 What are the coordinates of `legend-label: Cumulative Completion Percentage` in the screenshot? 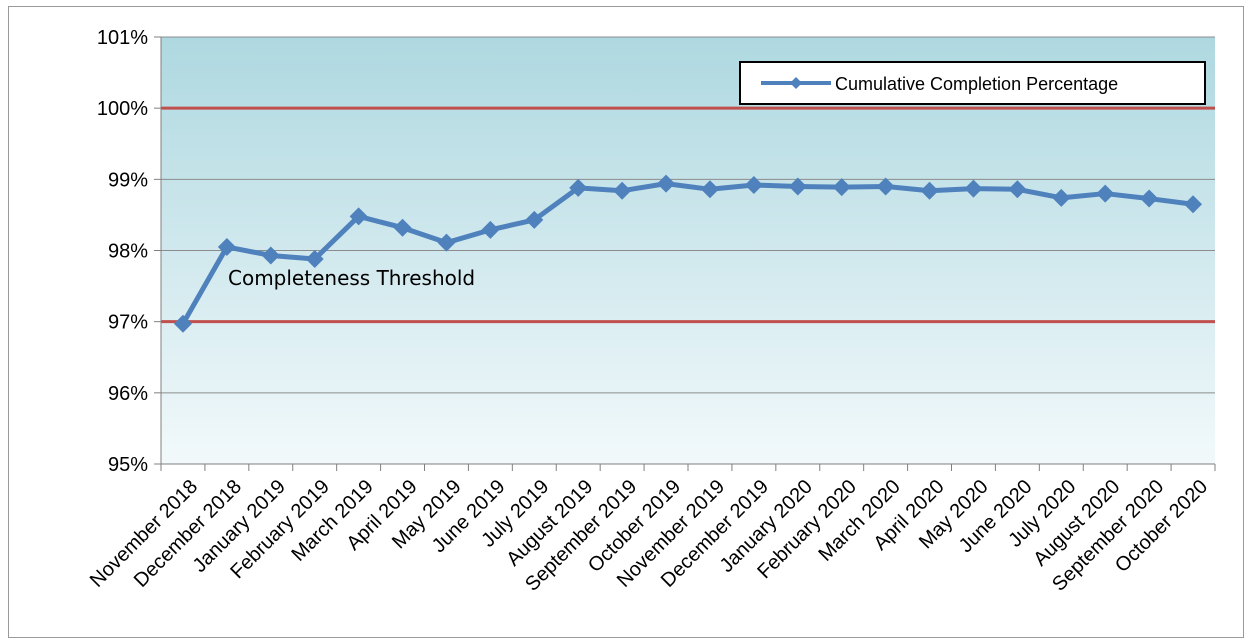 It's located at (976, 84).